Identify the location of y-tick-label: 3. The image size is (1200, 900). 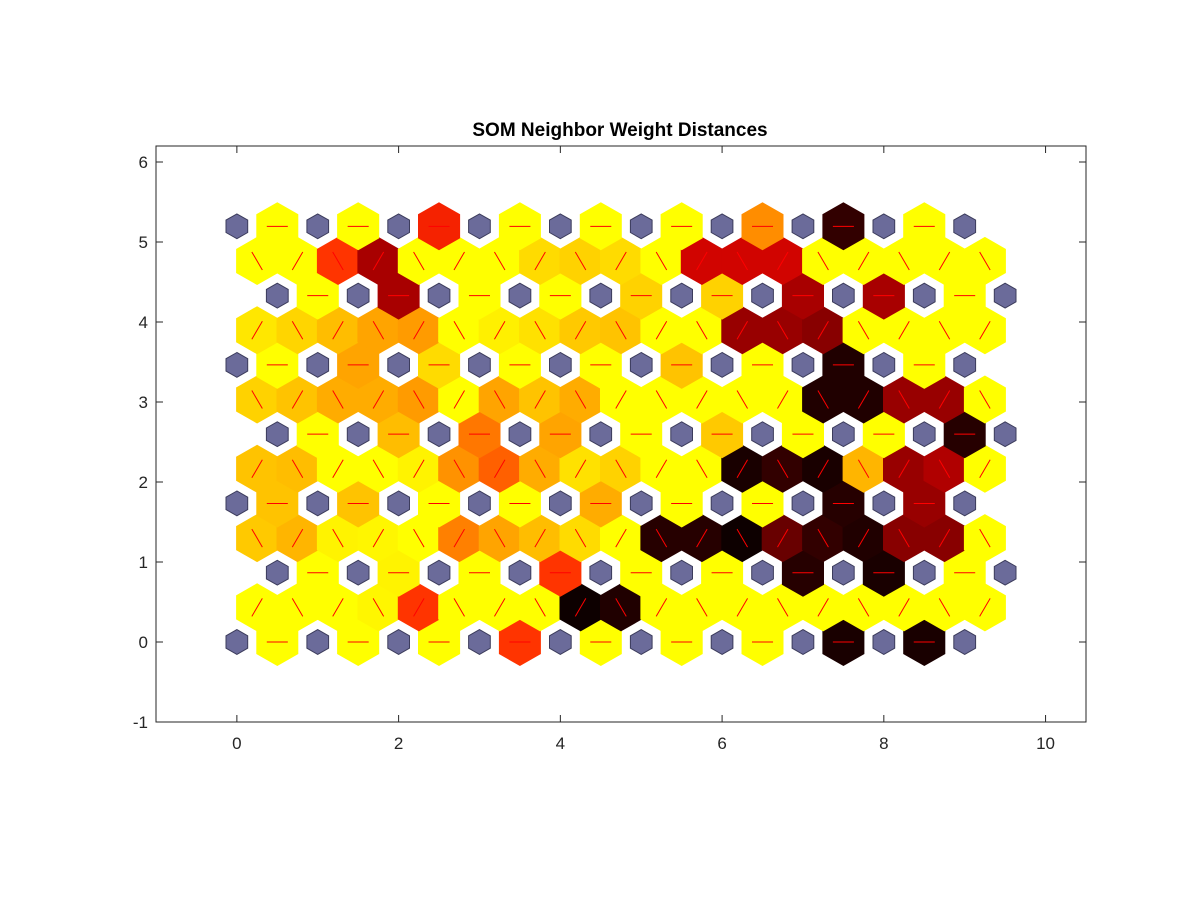
(143, 402).